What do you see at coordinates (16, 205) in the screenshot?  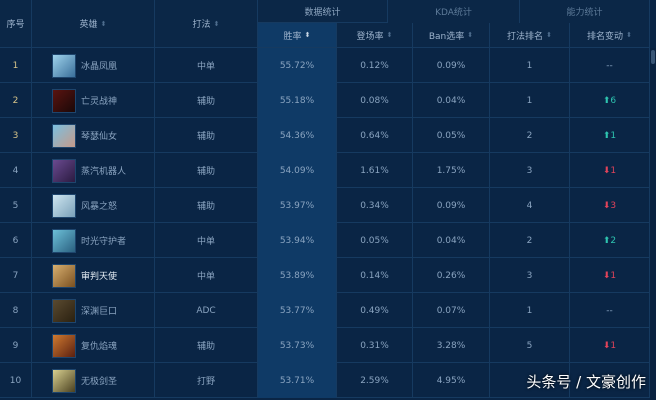 I see `cell-index: 5` at bounding box center [16, 205].